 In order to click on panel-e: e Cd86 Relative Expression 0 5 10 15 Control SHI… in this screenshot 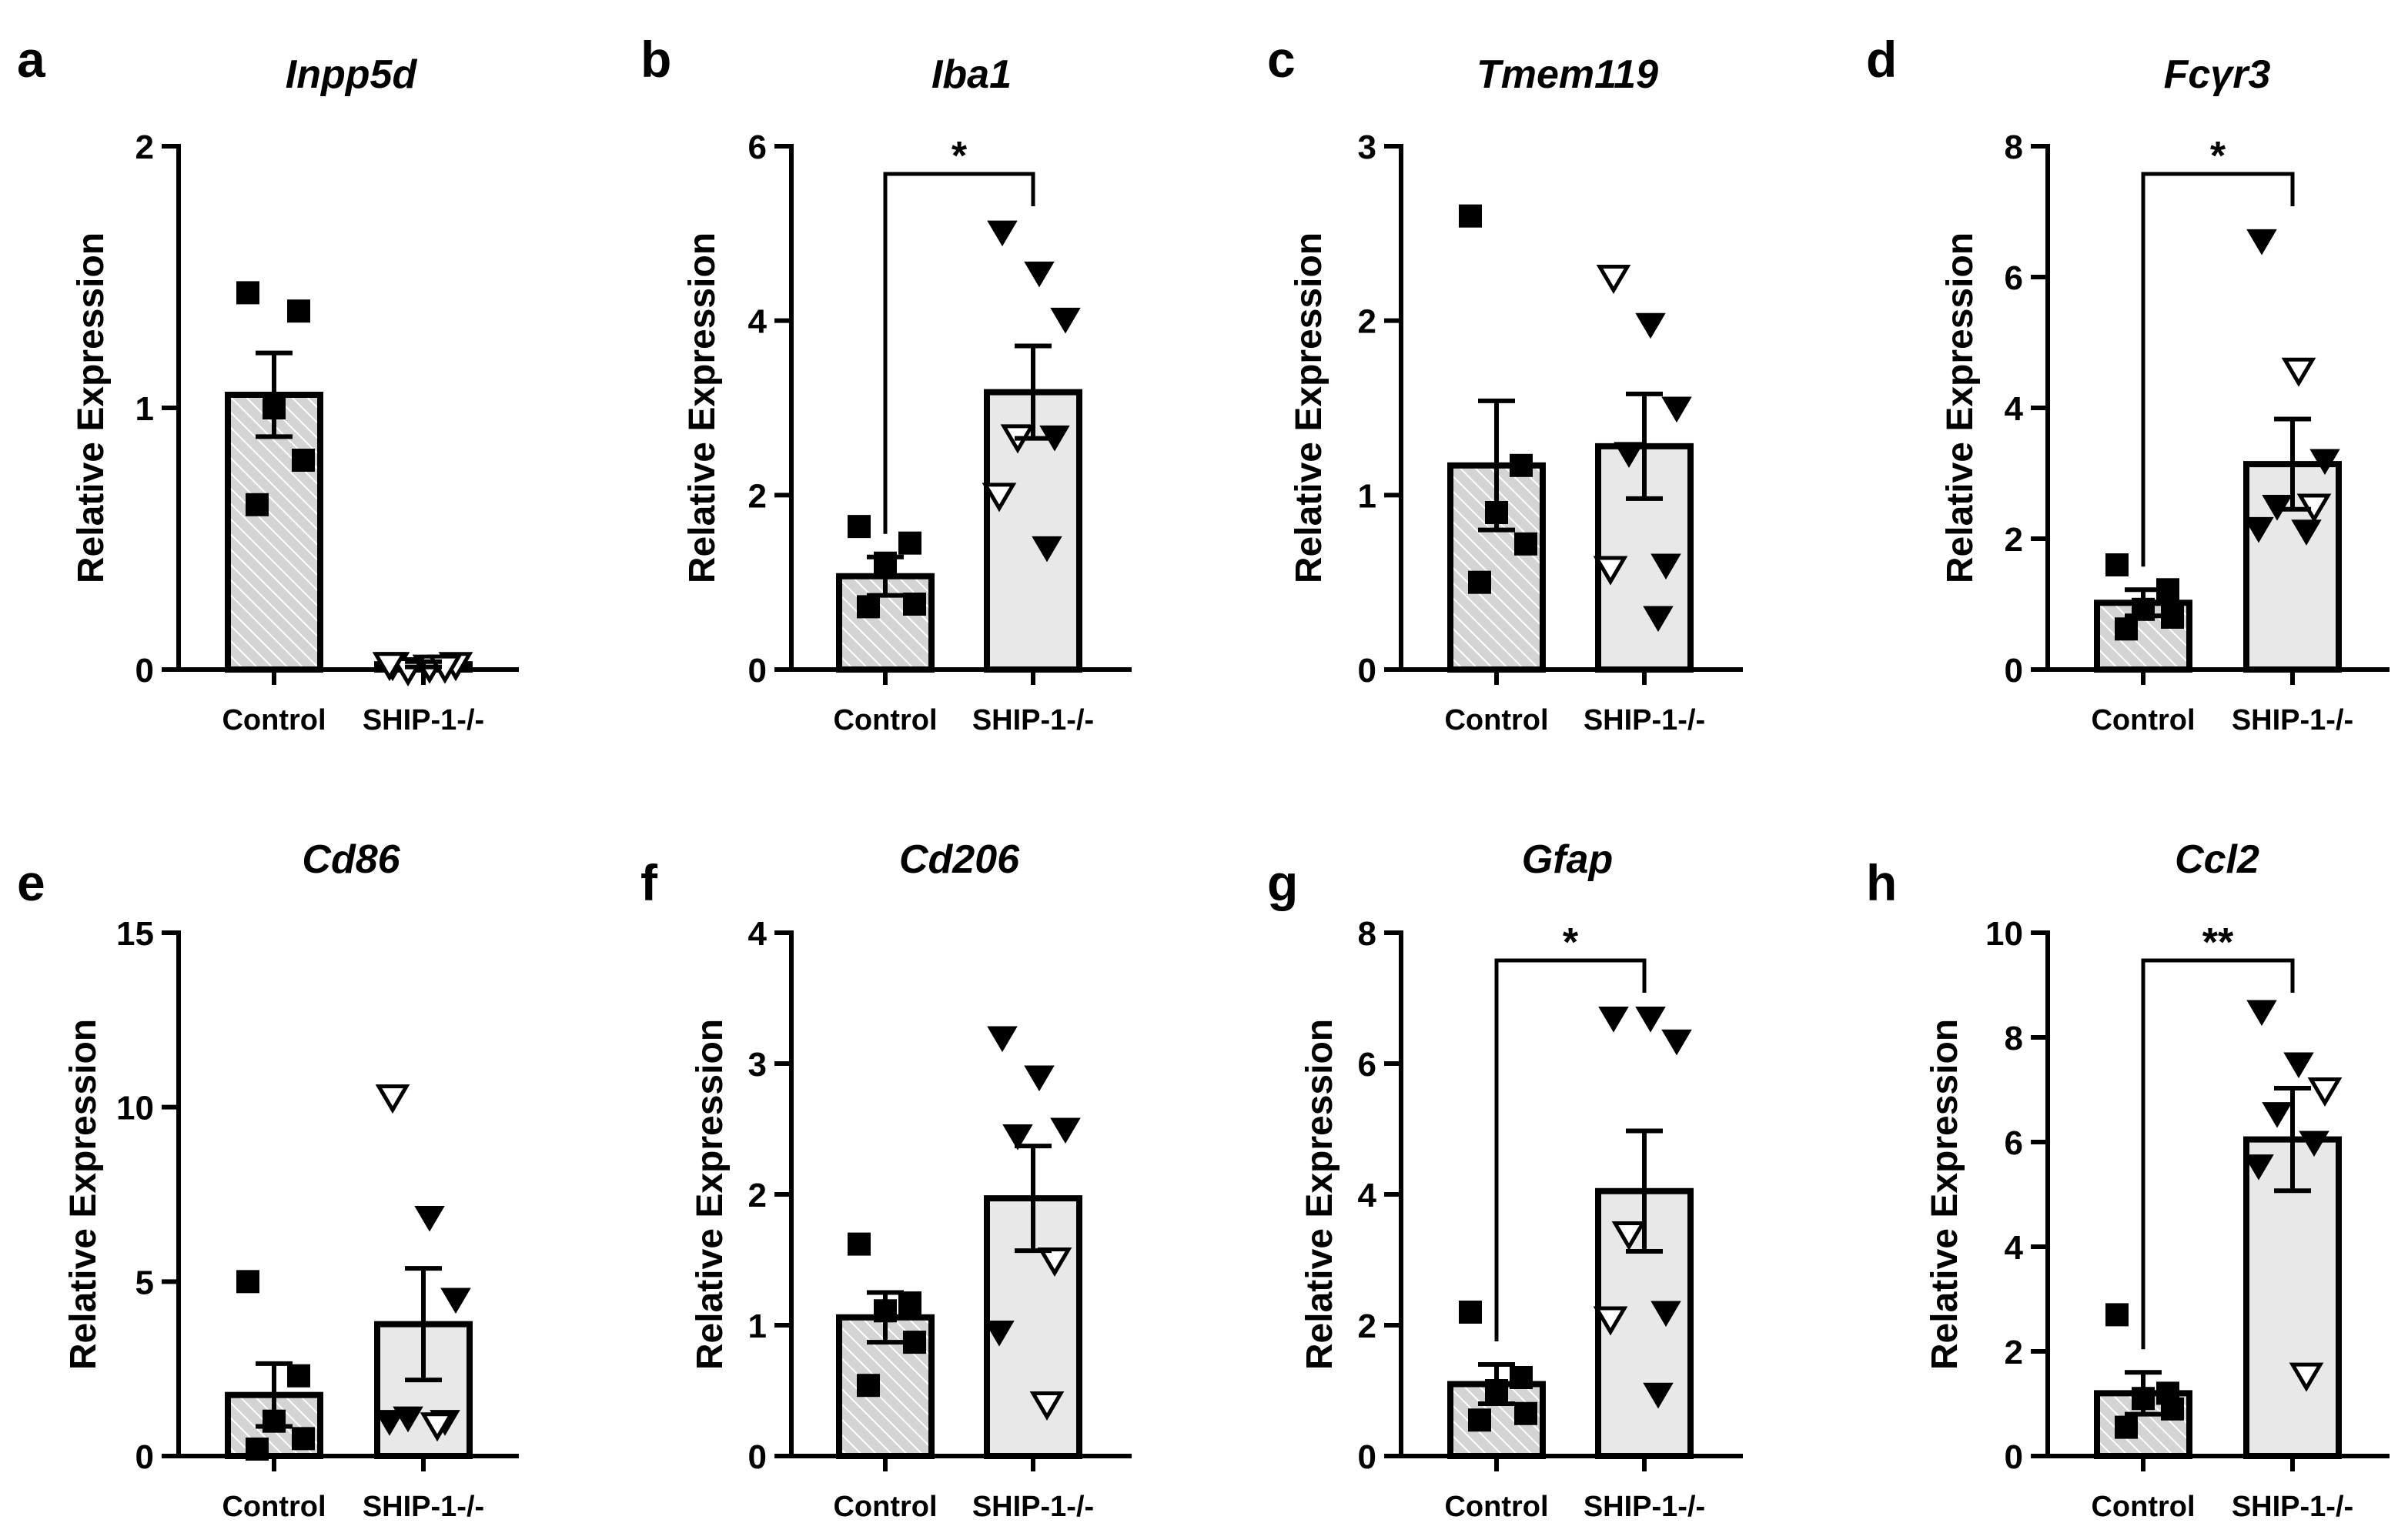, I will do `click(268, 1180)`.